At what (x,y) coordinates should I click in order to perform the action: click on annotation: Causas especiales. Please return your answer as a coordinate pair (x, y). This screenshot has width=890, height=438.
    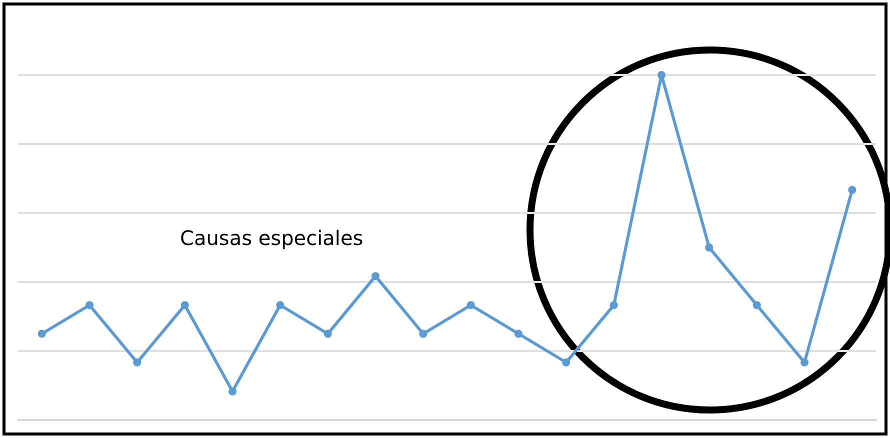
    Looking at the image, I should click on (272, 238).